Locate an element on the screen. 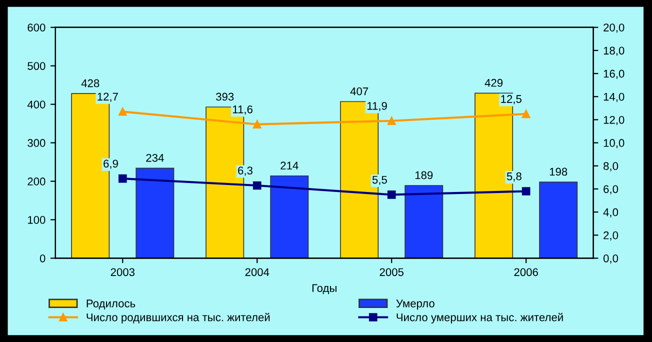 The image size is (652, 342). data-label: 198 is located at coordinates (559, 172).